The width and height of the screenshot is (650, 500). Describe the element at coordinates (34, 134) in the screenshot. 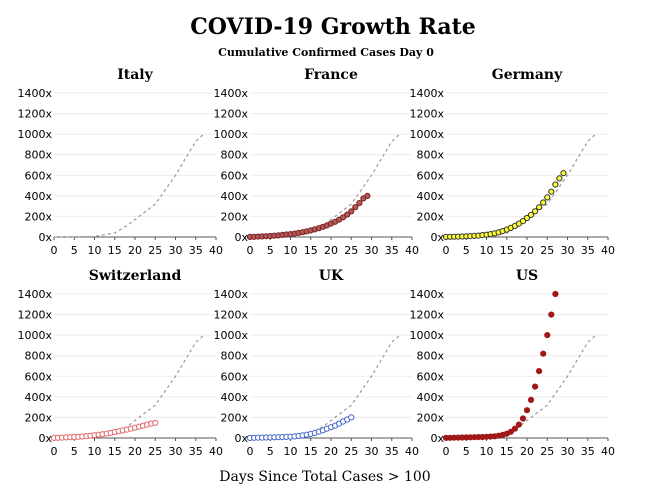

I see `y-tick-label: 1000x` at that location.